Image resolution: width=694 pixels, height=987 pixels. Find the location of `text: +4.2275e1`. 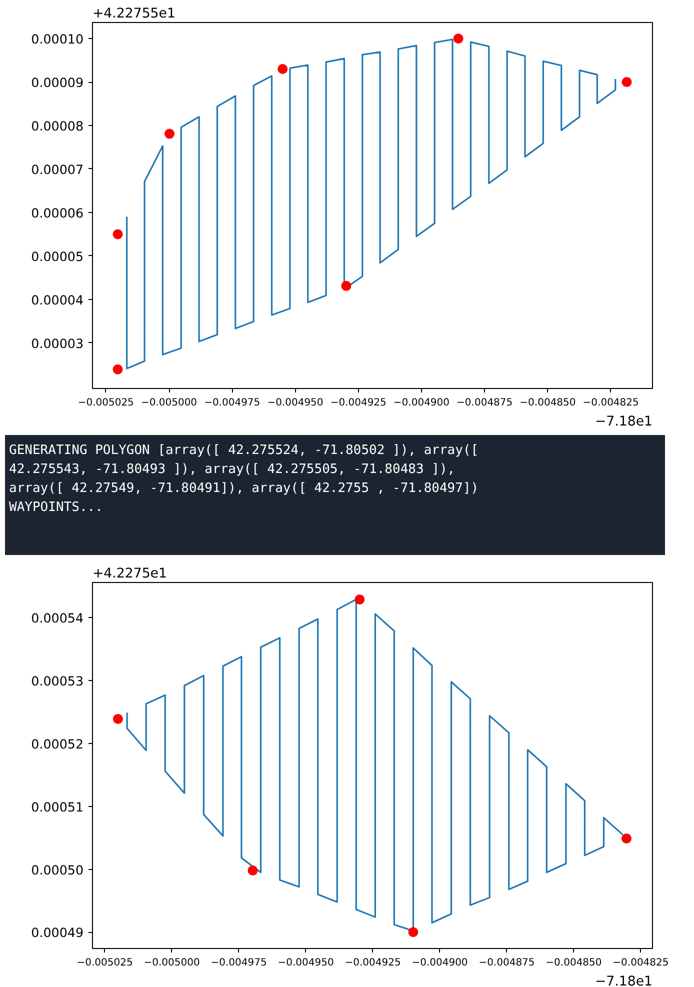

text: +4.2275e1 is located at coordinates (129, 574).